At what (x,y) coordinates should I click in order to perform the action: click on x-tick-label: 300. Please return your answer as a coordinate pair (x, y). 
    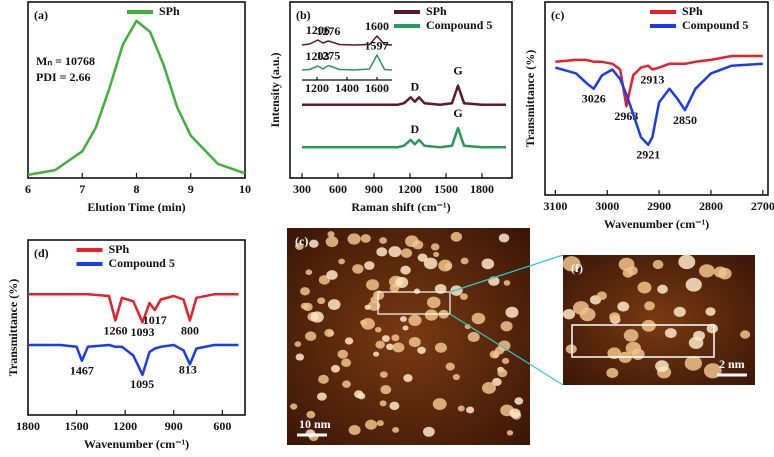
    Looking at the image, I should click on (302, 189).